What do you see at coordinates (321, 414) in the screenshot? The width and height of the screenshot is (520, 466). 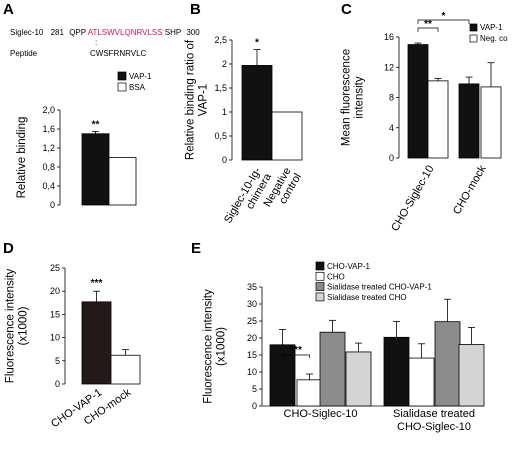 I see `category-label-line: CHO-Siglec-10` at bounding box center [321, 414].